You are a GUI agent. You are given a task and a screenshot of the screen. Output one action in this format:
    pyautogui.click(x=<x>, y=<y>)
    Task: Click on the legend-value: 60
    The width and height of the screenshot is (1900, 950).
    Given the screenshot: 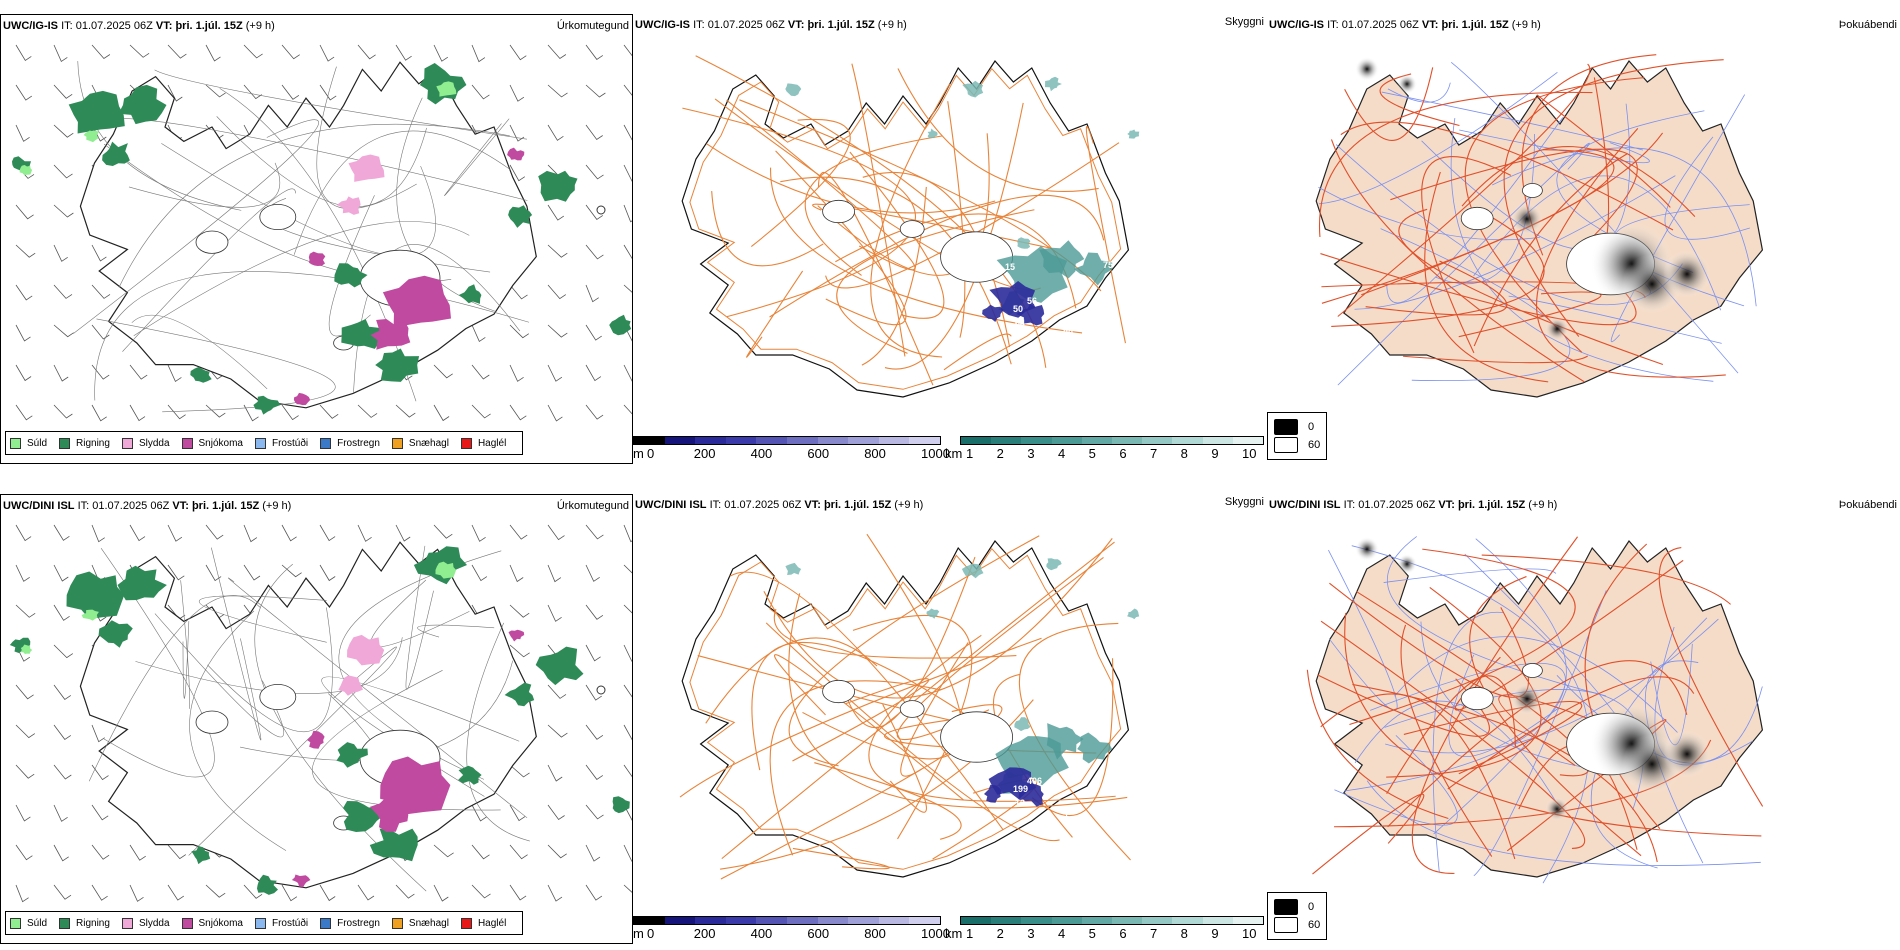 What is the action you would take?
    pyautogui.click(x=1314, y=925)
    